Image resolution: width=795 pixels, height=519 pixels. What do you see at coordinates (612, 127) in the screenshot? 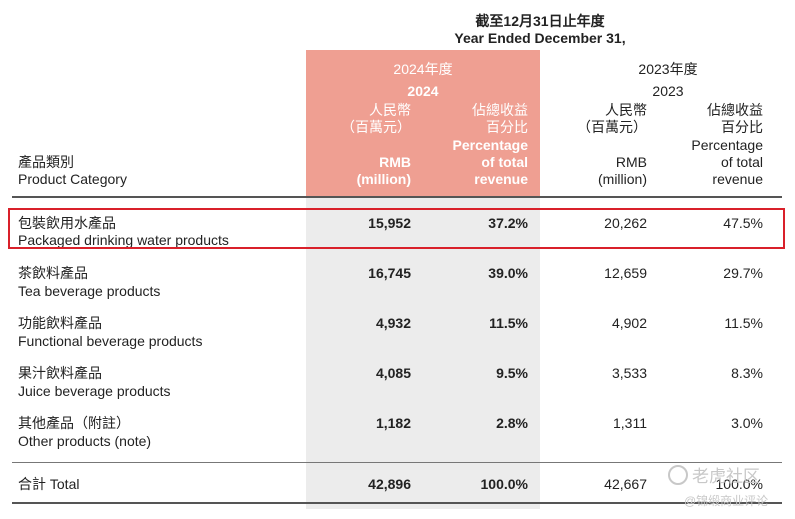
I see `rmb-unit-zh-2023: （百萬元）` at bounding box center [612, 127].